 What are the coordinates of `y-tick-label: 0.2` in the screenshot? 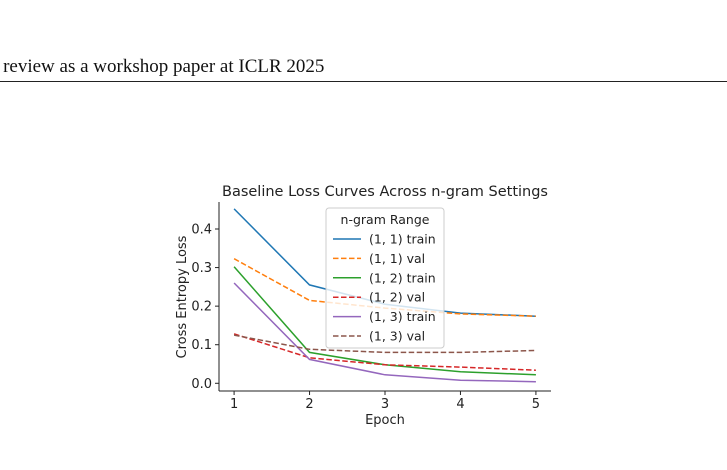 It's located at (201, 307).